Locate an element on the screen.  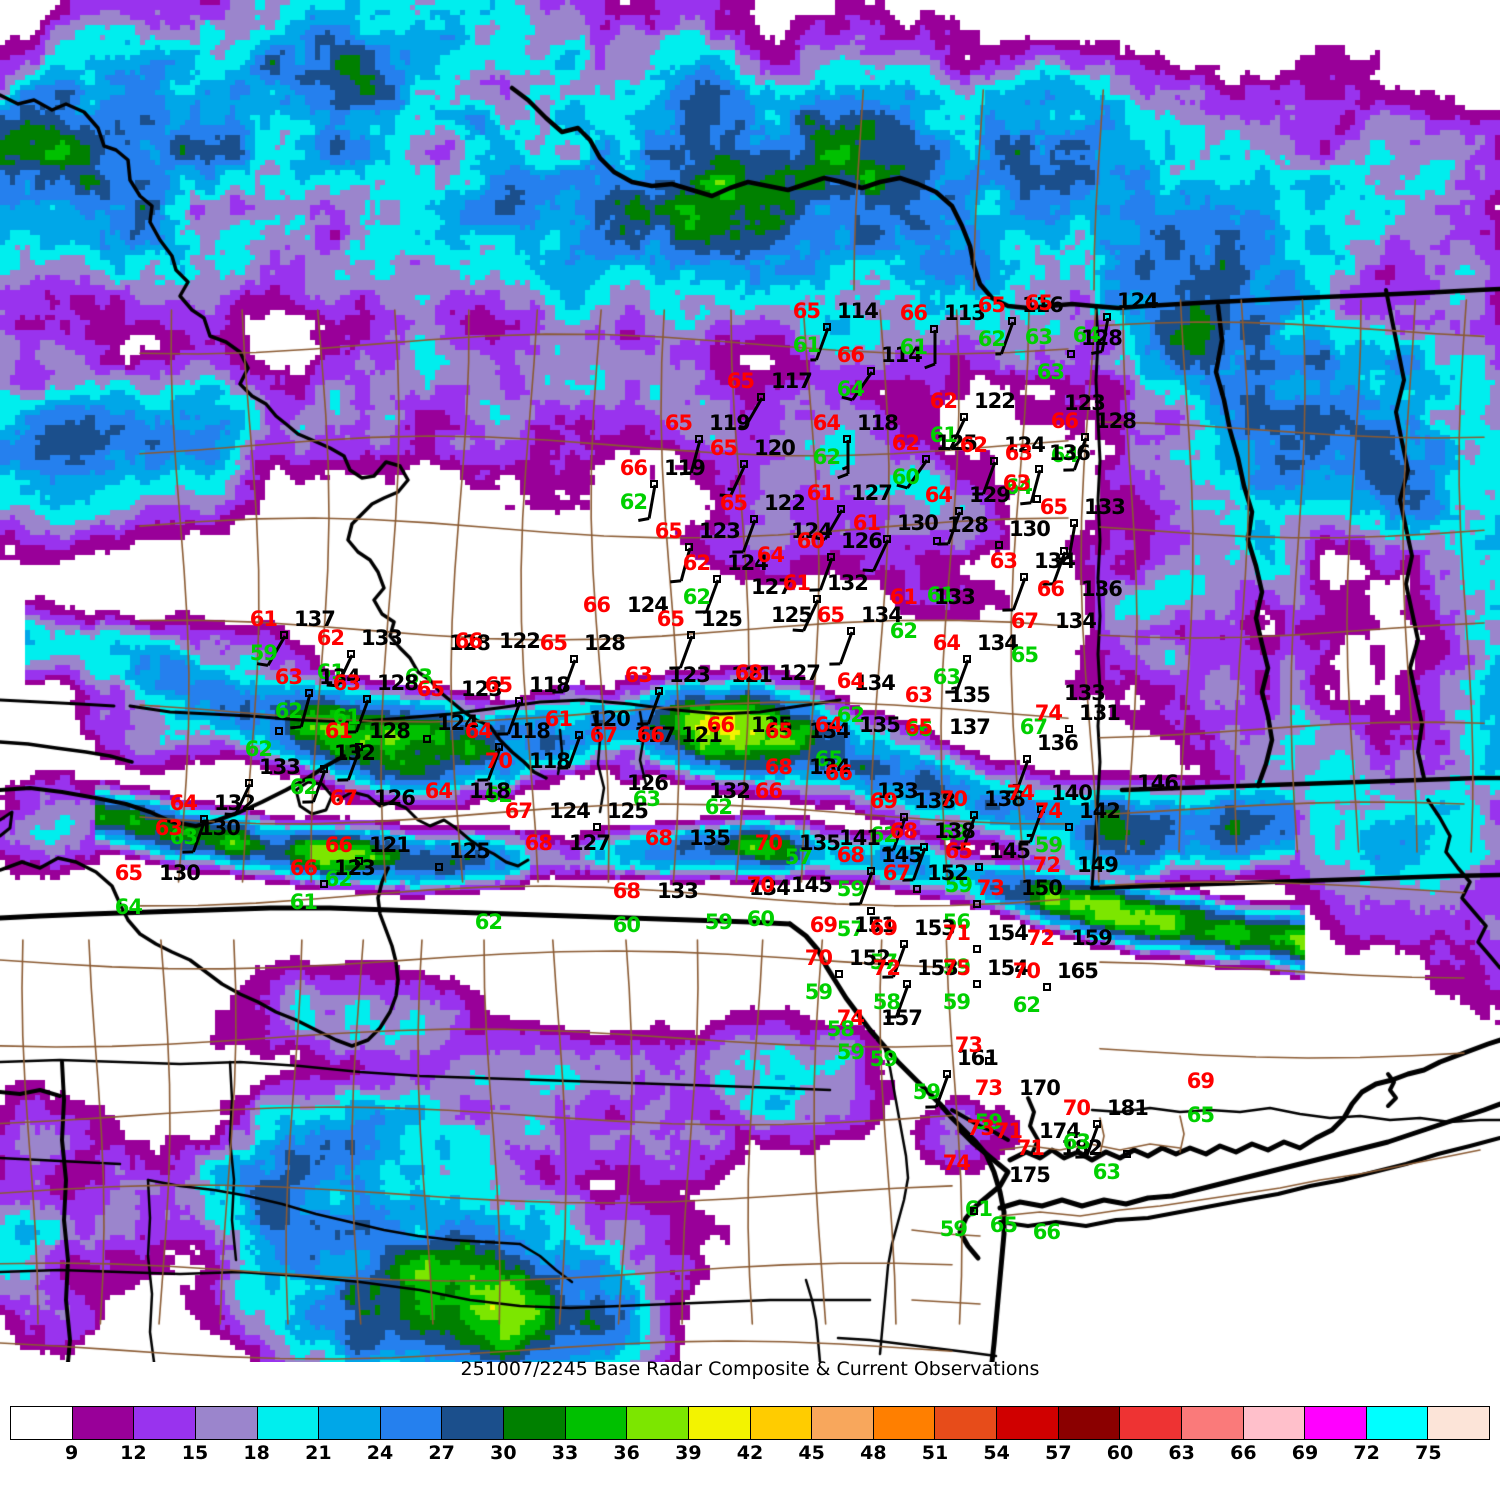
station-pressure: 120 is located at coordinates (610, 719).